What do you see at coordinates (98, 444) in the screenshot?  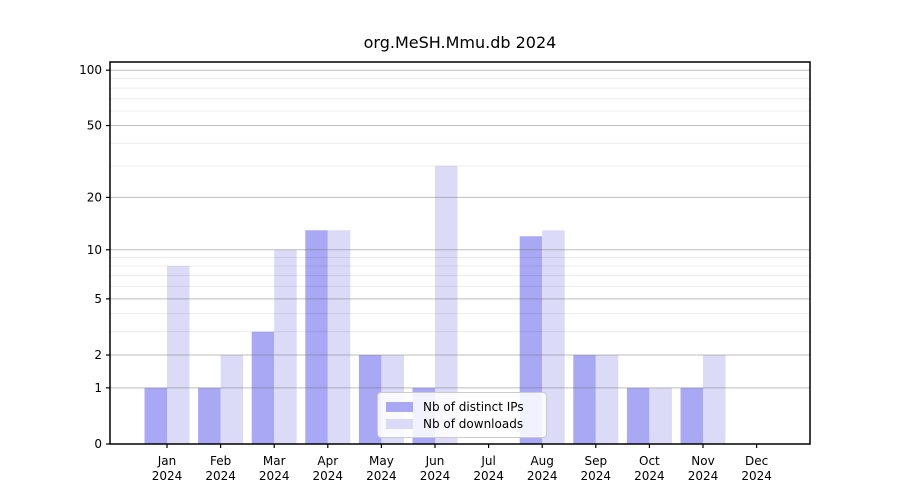 I see `y-tick-label-0: 0` at bounding box center [98, 444].